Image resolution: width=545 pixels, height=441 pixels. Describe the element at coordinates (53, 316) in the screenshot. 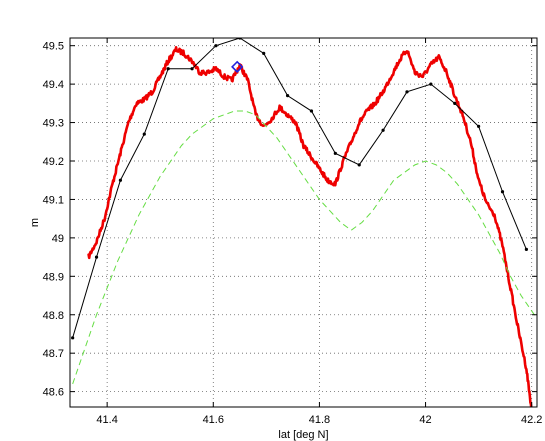

I see `y-tick-label: 48.8` at that location.